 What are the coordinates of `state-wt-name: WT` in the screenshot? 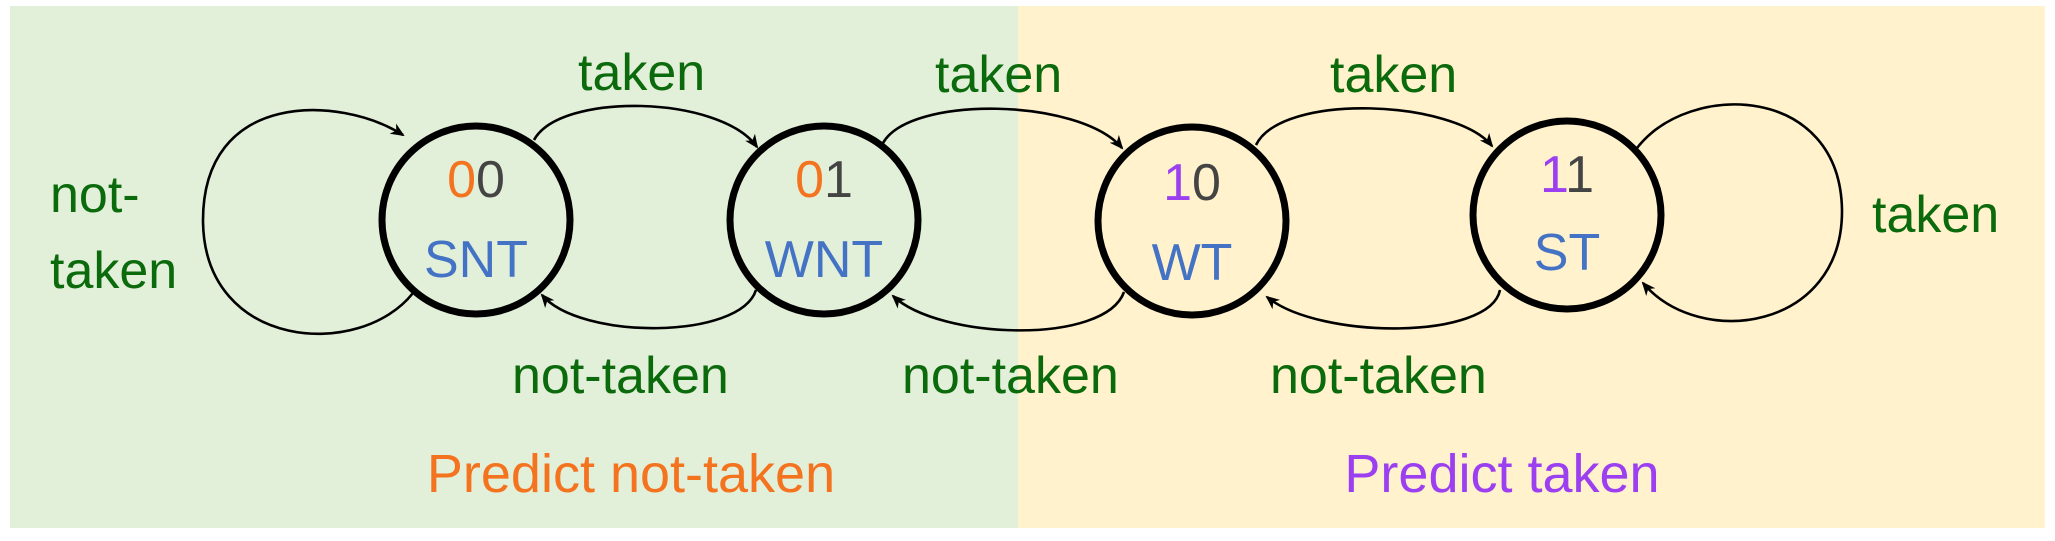 It's located at (1192, 263).